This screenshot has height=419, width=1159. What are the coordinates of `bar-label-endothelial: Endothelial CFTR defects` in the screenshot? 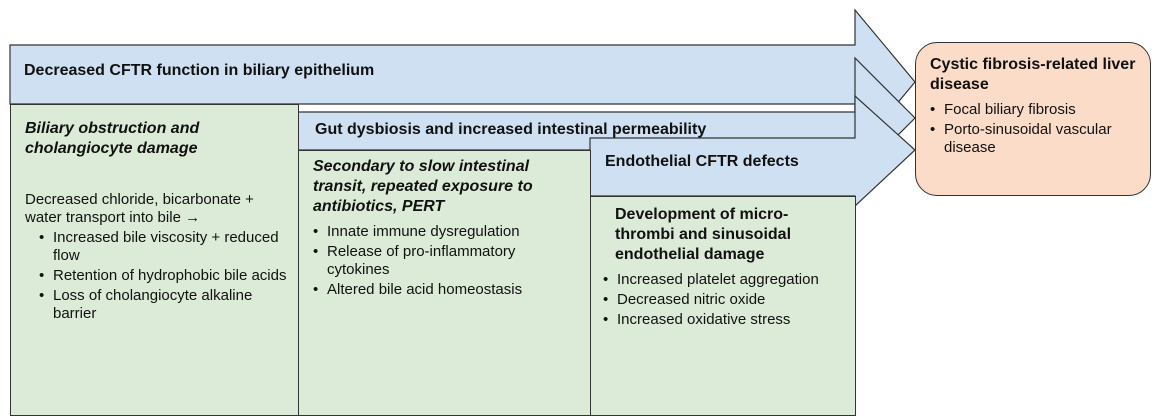 It's located at (702, 161).